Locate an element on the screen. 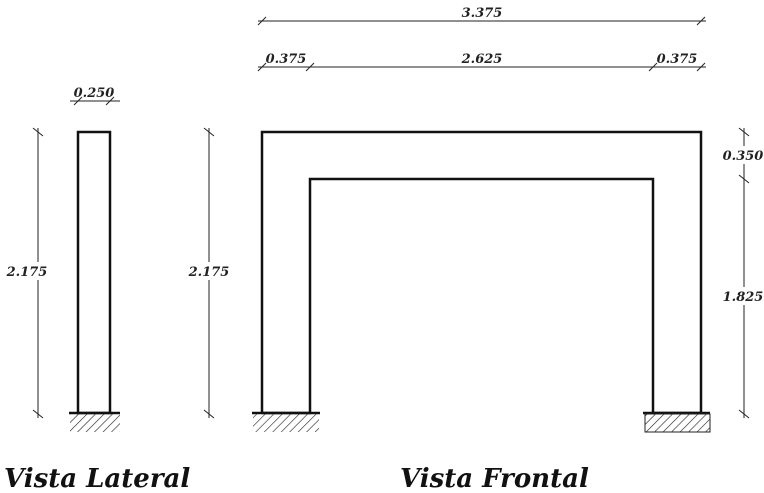 The image size is (764, 493). frontal-total-width-dimension is located at coordinates (481, 21).